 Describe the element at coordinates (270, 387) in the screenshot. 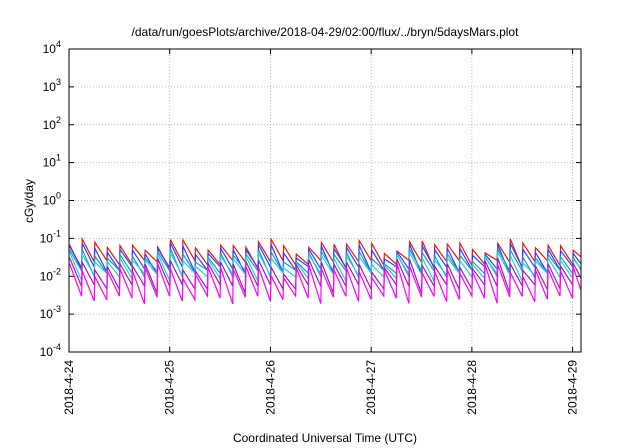

I see `x-tick-label: 2018-4-26` at that location.